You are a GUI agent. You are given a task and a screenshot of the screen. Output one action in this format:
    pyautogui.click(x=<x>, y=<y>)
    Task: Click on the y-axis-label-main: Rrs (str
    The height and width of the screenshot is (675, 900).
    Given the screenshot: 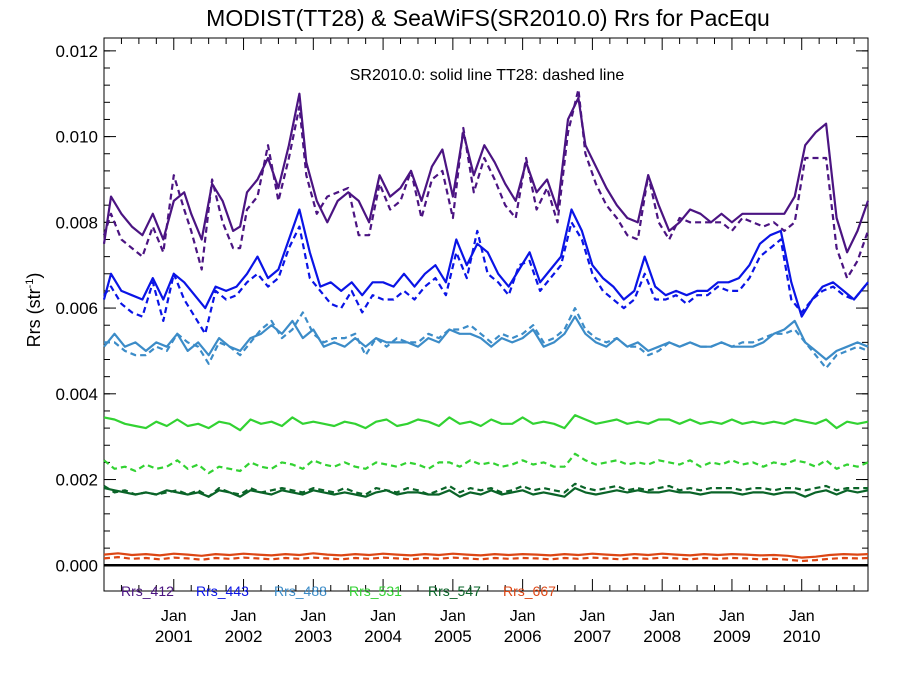 What is the action you would take?
    pyautogui.click(x=34, y=317)
    